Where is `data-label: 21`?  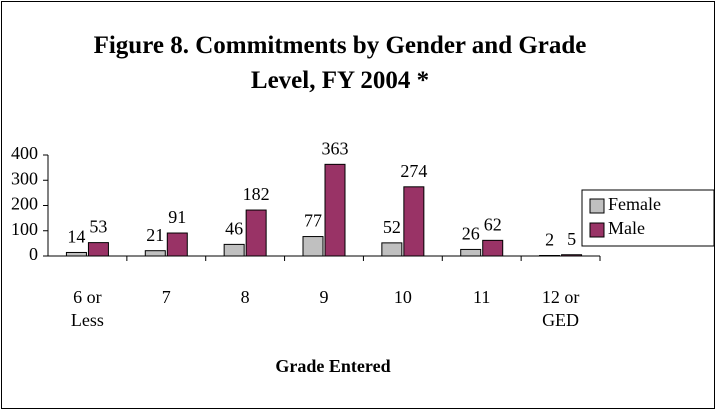
data-label: 21 is located at coordinates (155, 235).